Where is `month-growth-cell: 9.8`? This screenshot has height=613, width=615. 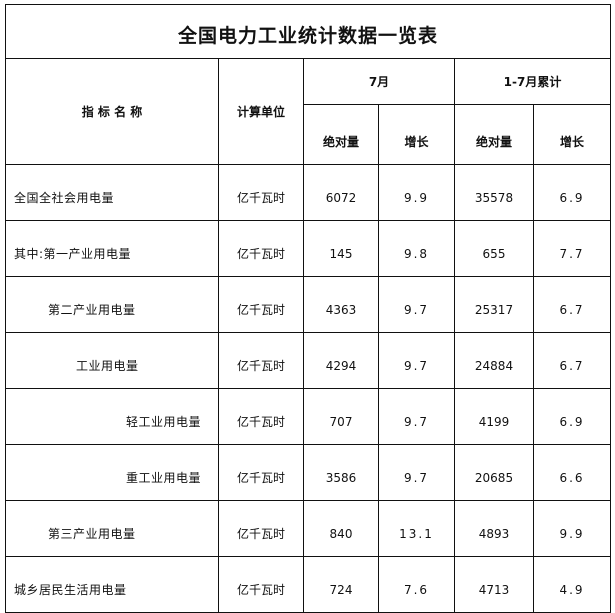
month-growth-cell: 9.8 is located at coordinates (416, 248).